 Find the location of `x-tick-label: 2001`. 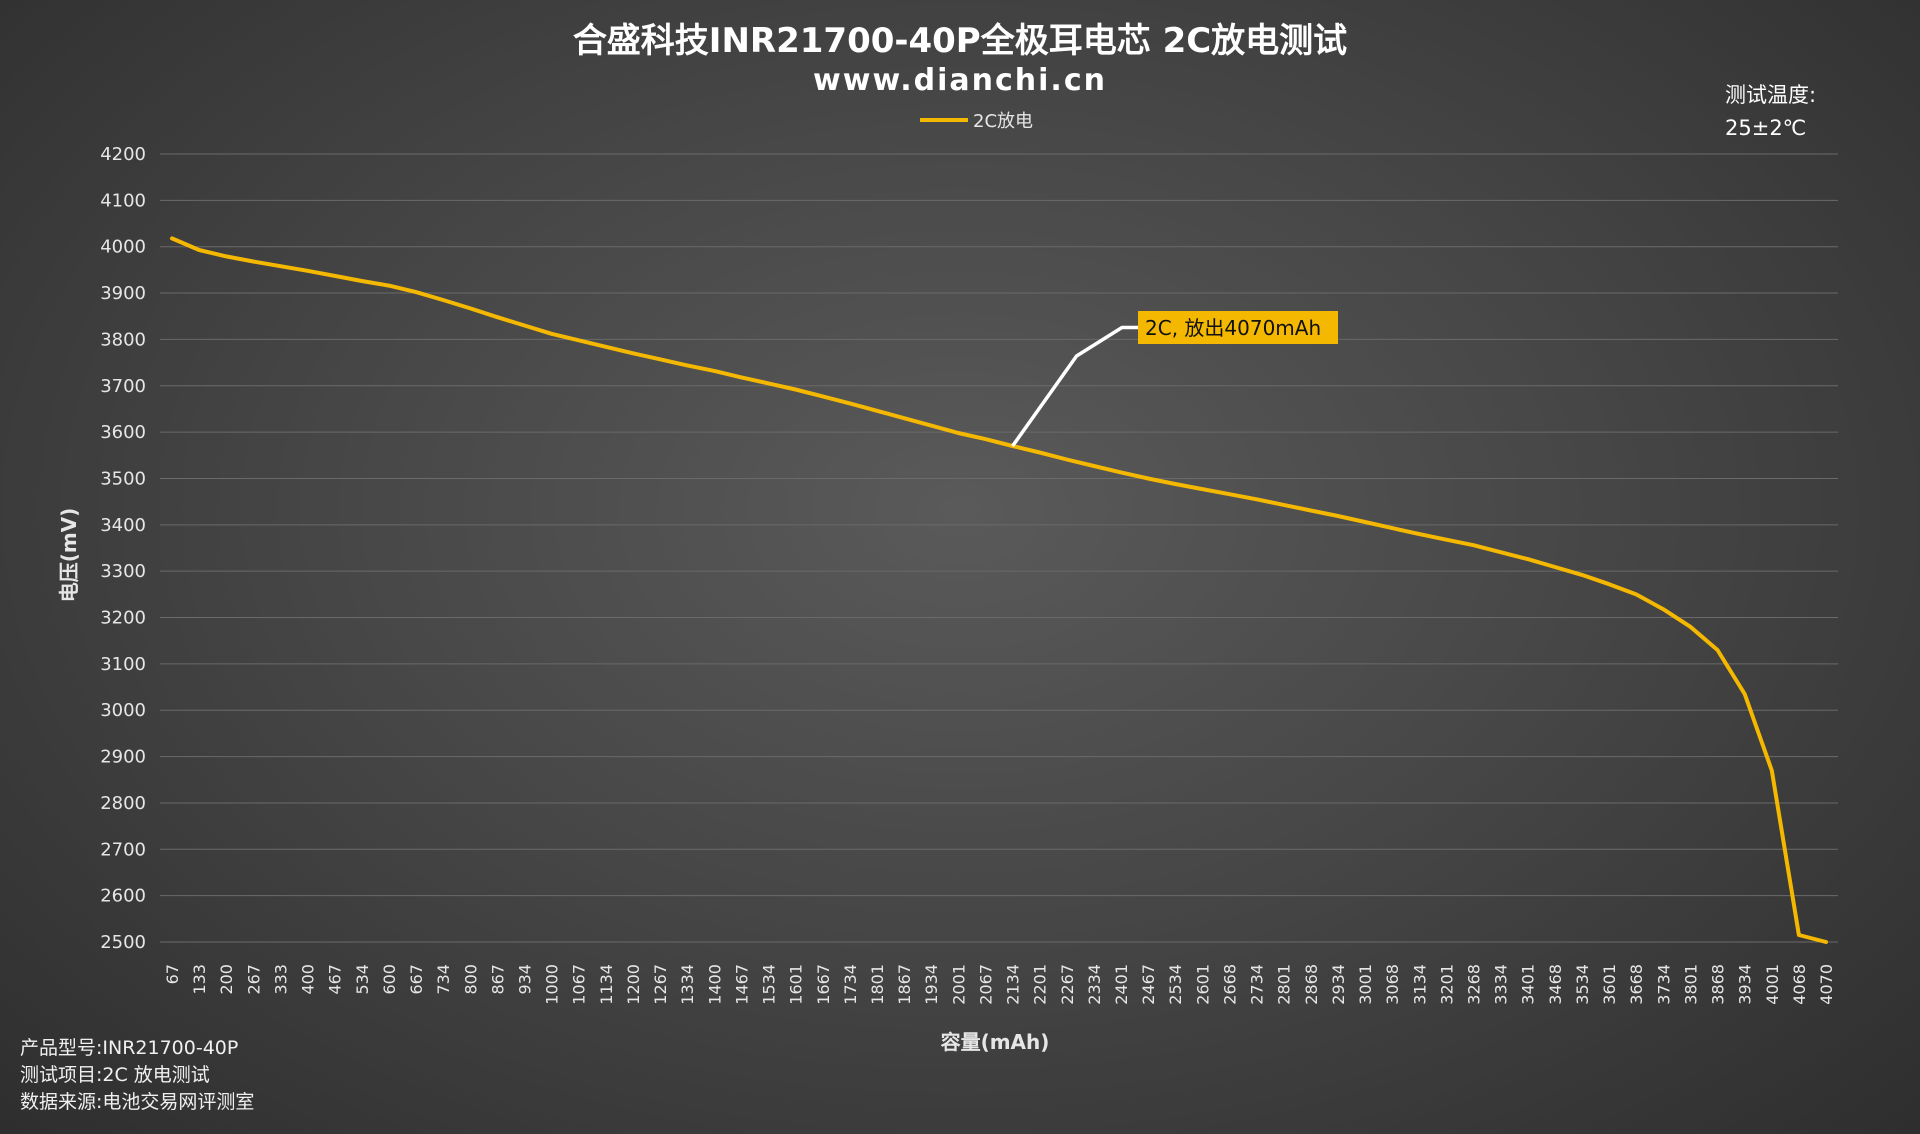

x-tick-label: 2001 is located at coordinates (958, 984).